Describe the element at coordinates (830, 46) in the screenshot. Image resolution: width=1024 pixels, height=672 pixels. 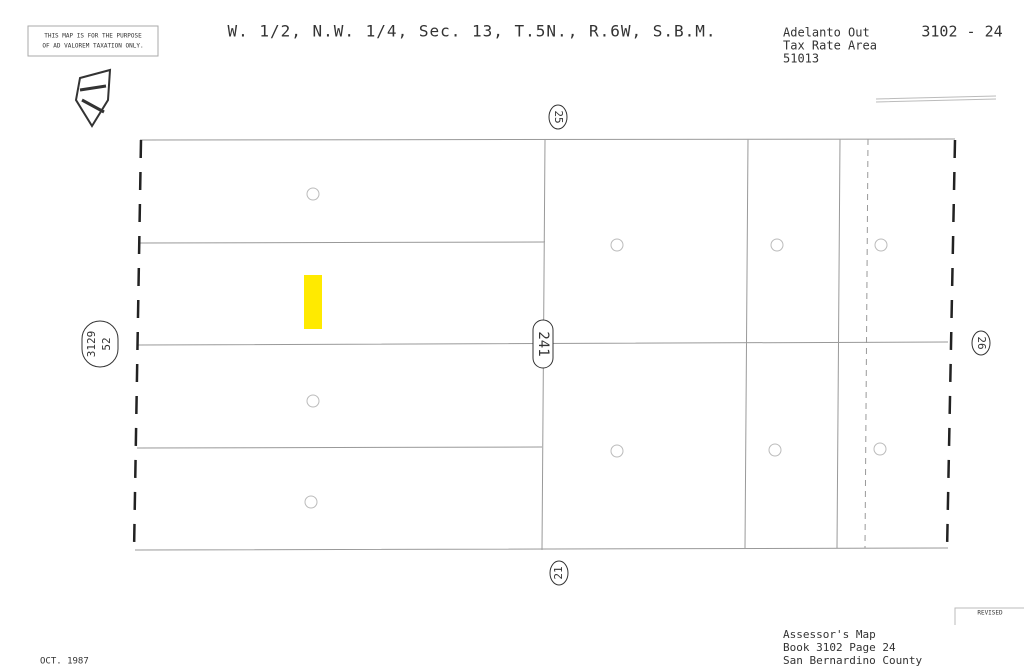
I see `area-label: Tax Rate Area` at that location.